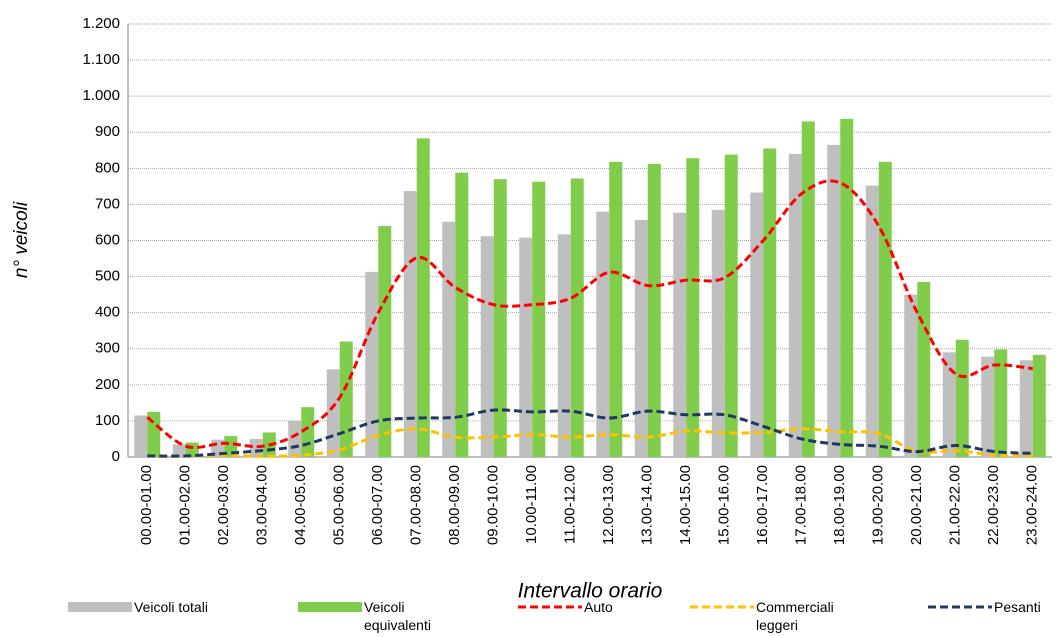 The height and width of the screenshot is (637, 1061). I want to click on legend-item: Commerciali leggeri, so click(768, 616).